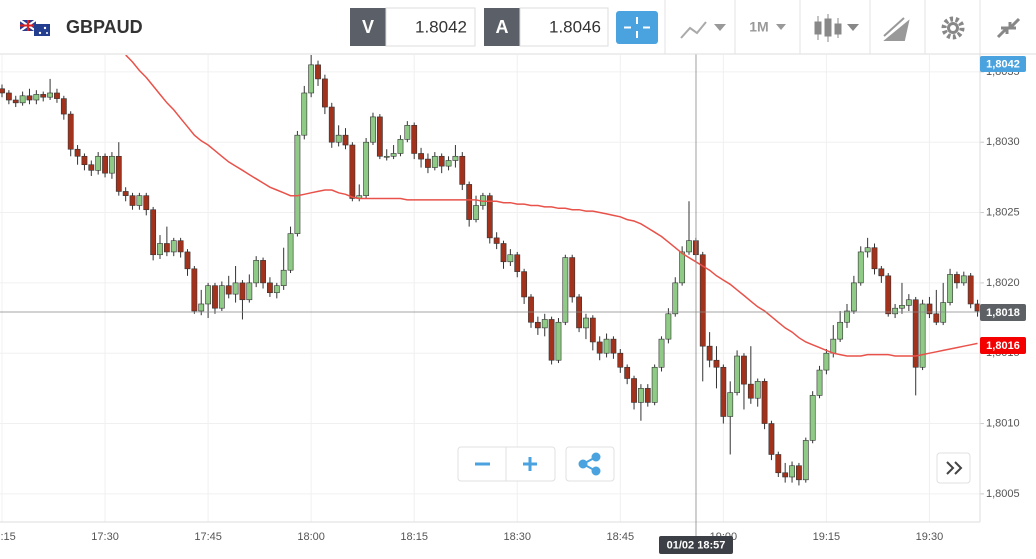  I want to click on x-tick-label: 18:45, so click(621, 537).